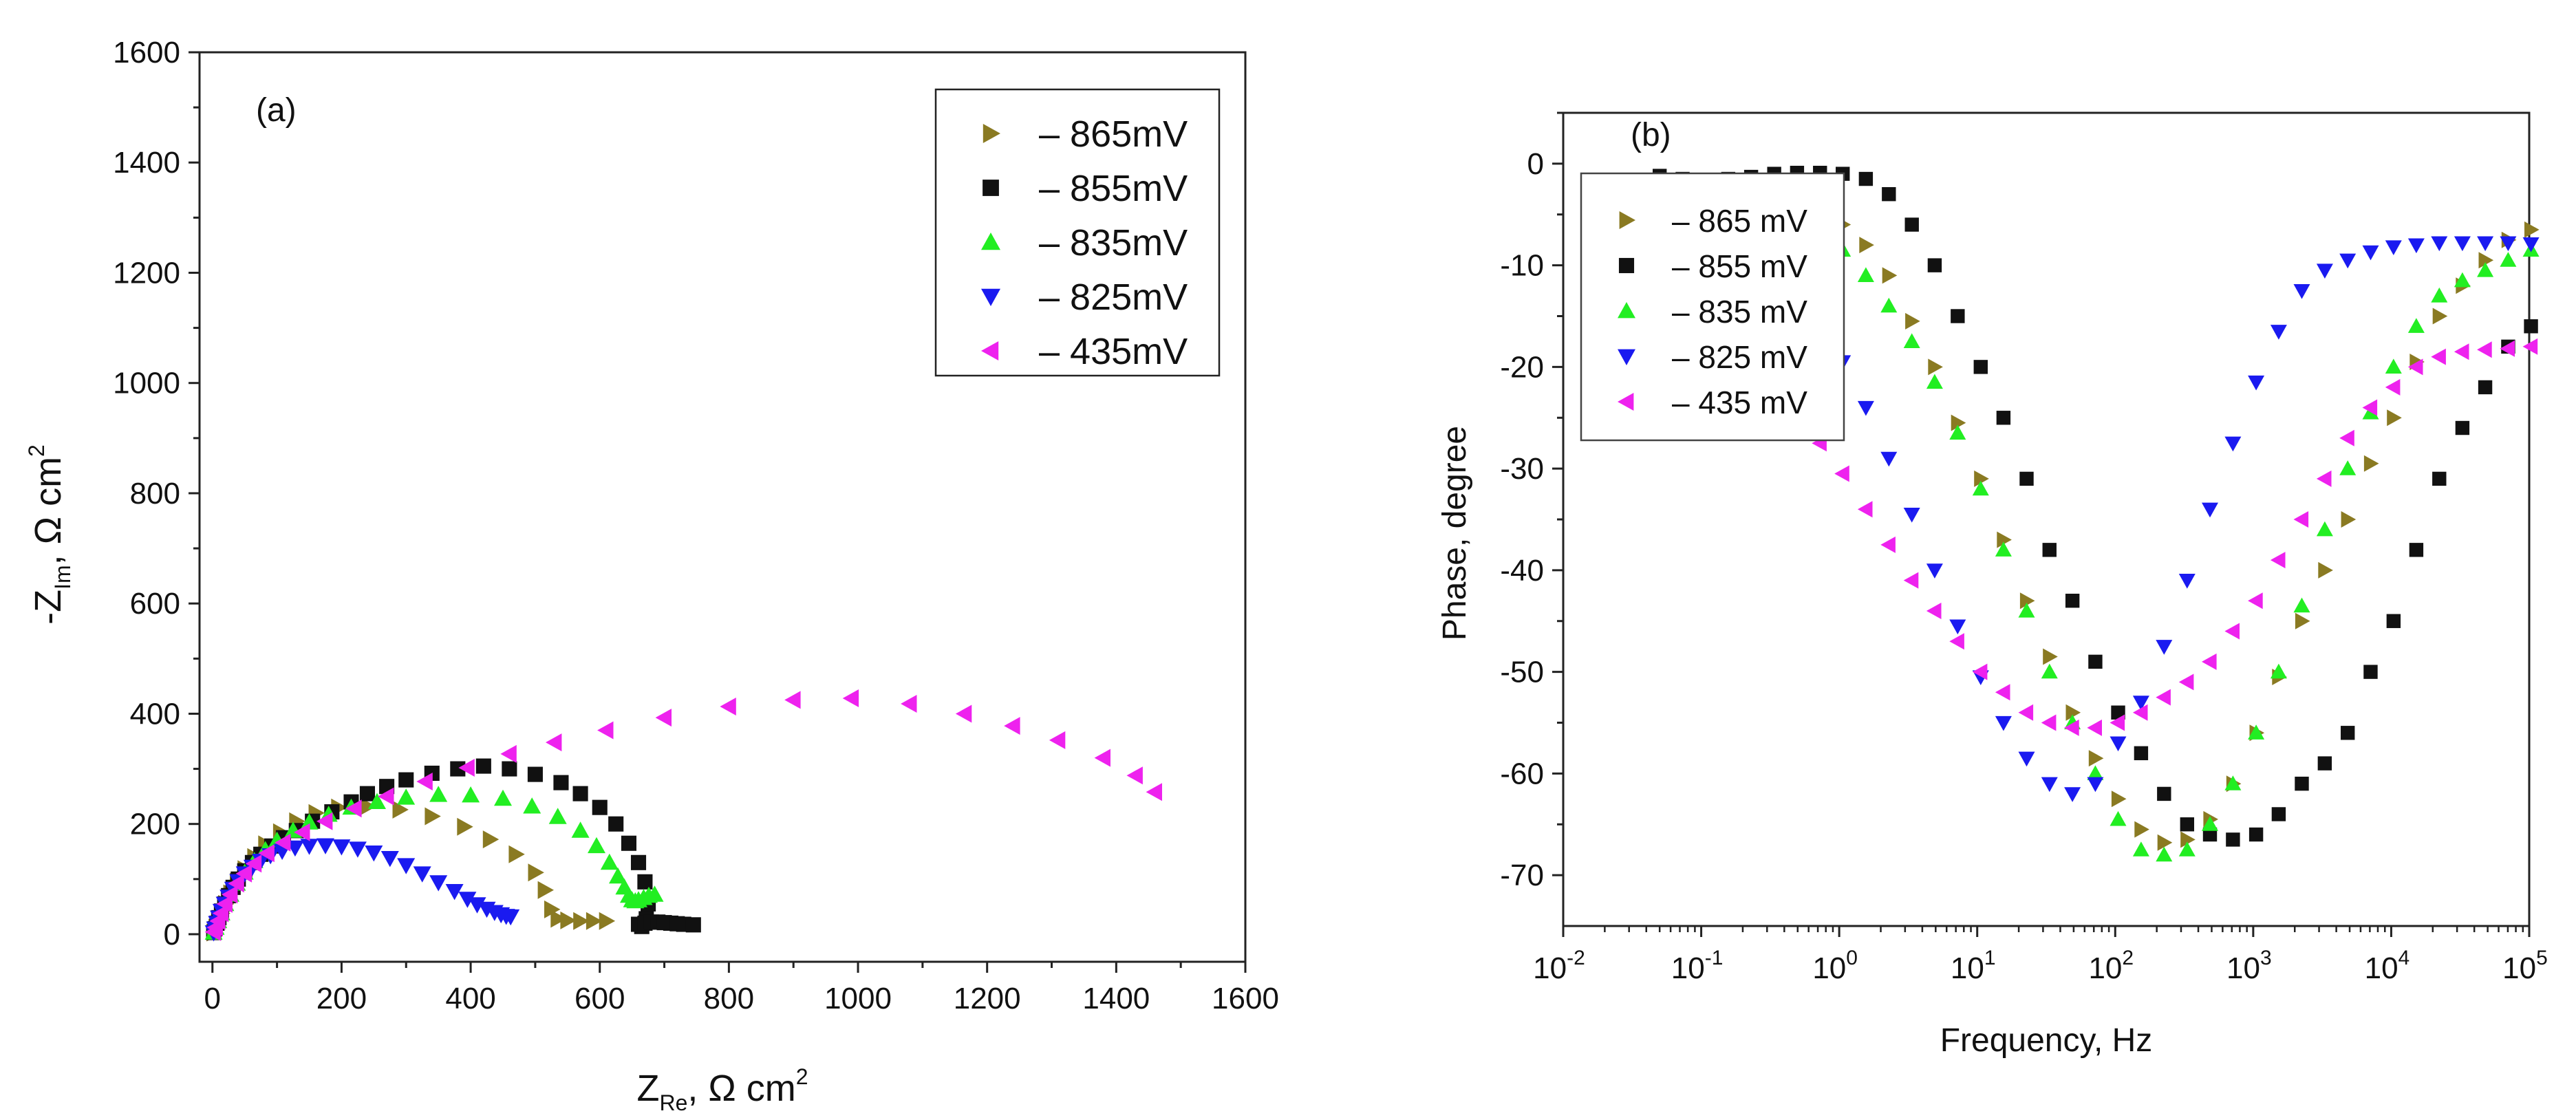 The width and height of the screenshot is (2576, 1120). I want to click on legend-label: – 835mV, so click(1113, 242).